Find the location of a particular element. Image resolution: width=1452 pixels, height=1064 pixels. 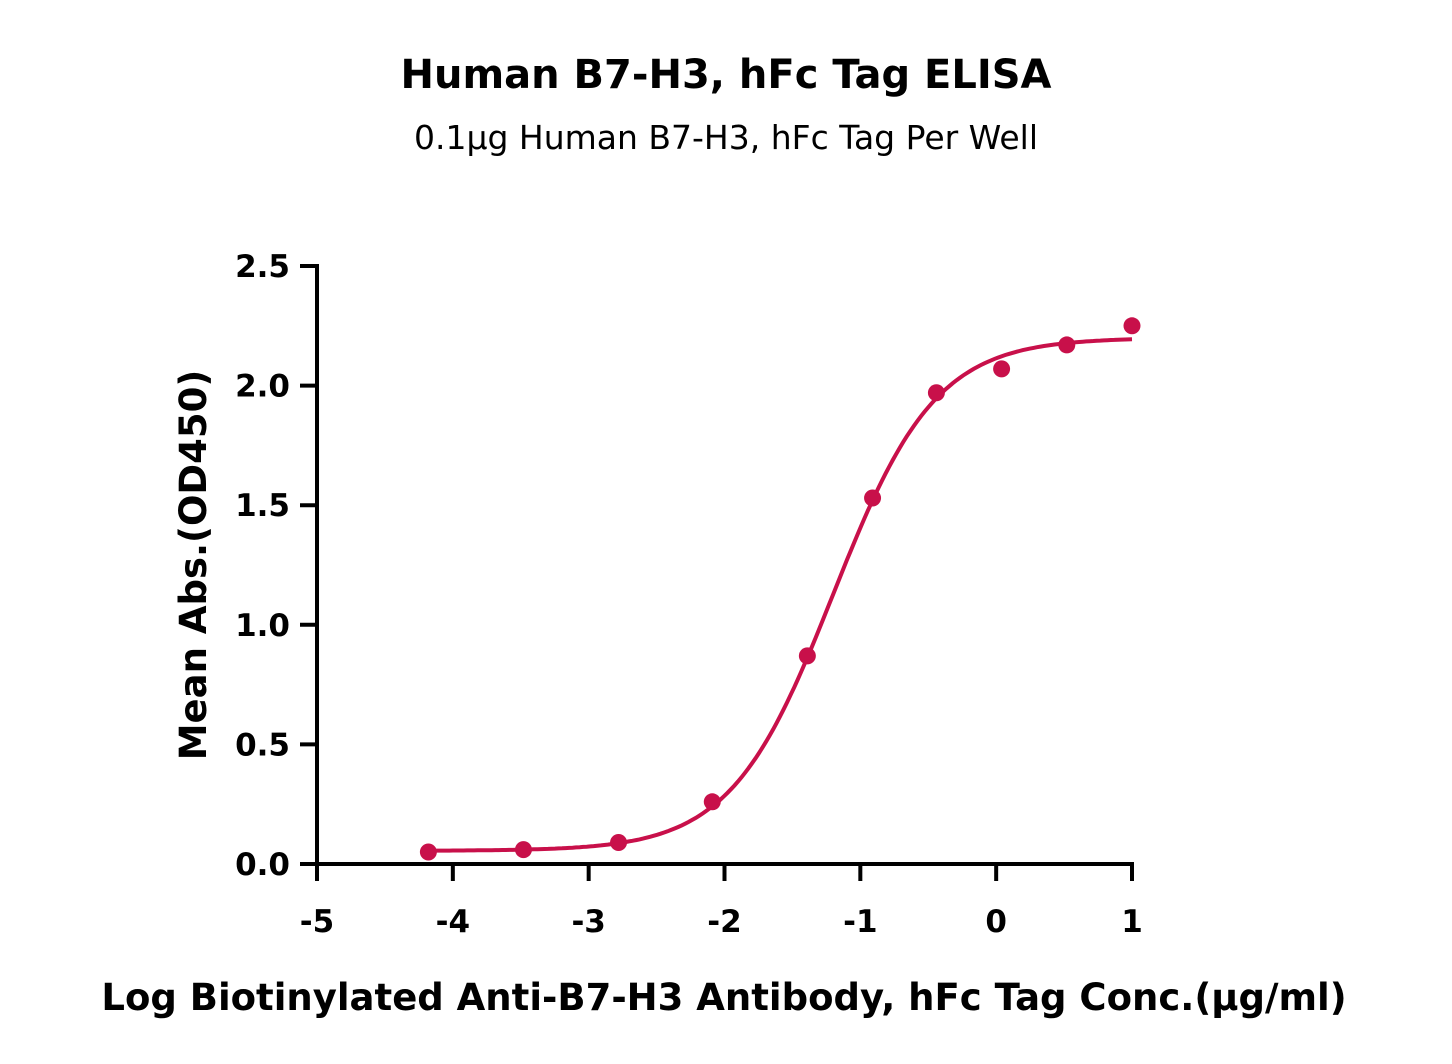

chart-title: Human B7-H3, hFc Tag ELISA is located at coordinates (726, 75).